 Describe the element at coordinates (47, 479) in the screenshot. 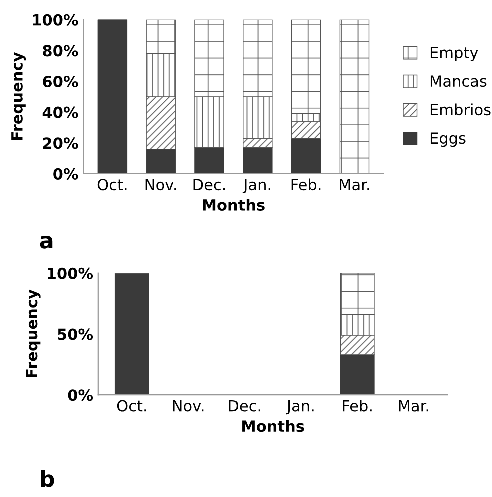

I see `text: b` at that location.